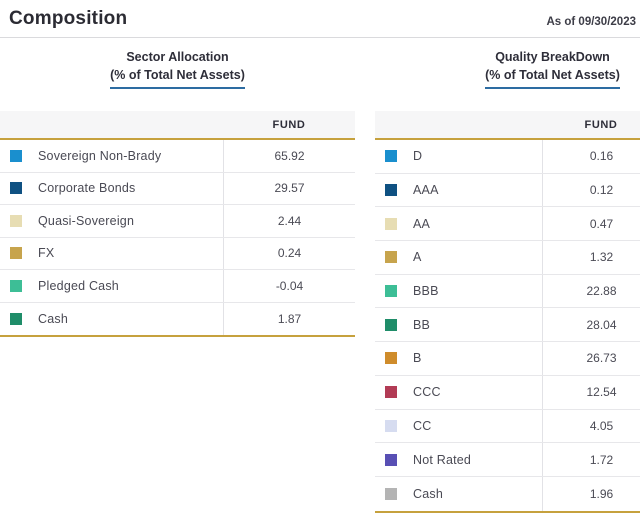 This screenshot has width=640, height=515. I want to click on row-label: Sovereign Non-Brady, so click(100, 155).